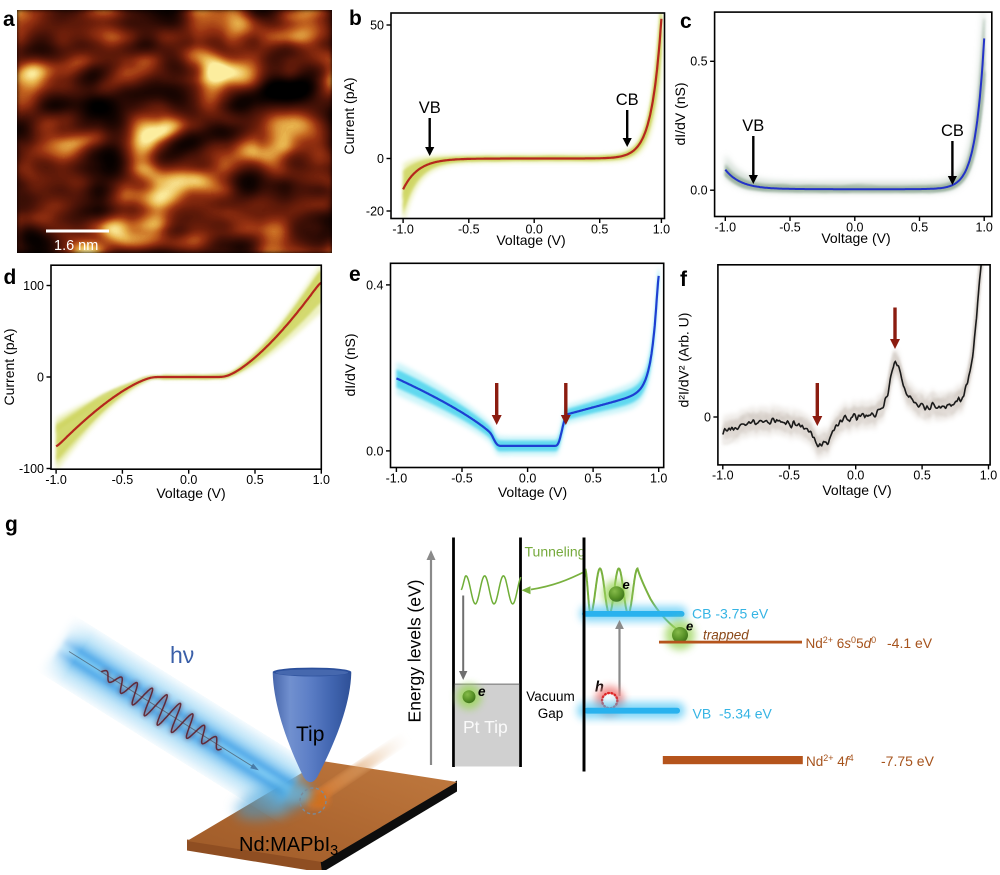 The height and width of the screenshot is (875, 1000). I want to click on svg-text: d, so click(10, 277).